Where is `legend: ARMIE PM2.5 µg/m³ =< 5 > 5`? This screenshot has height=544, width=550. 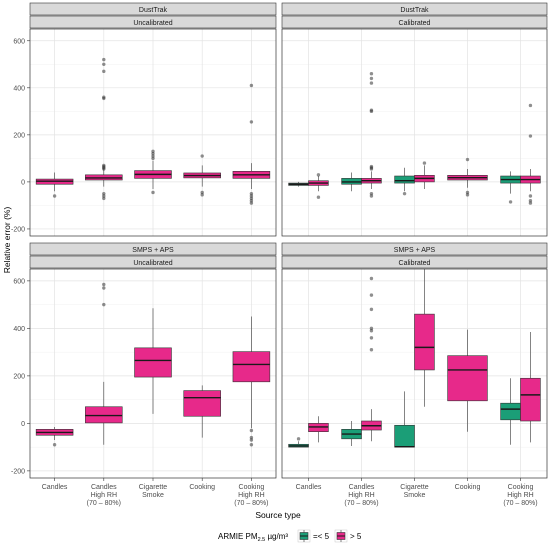
legend: ARMIE PM2.5 µg/m³ =< 5 > 5 is located at coordinates (290, 536).